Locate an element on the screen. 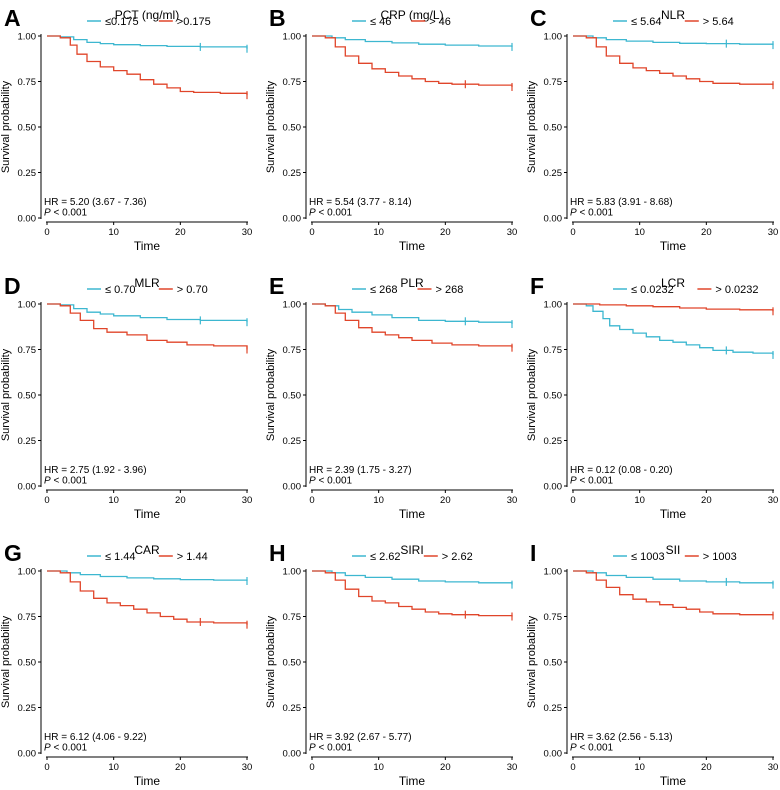  legend-label-low: ≤ 46 is located at coordinates (380, 22).